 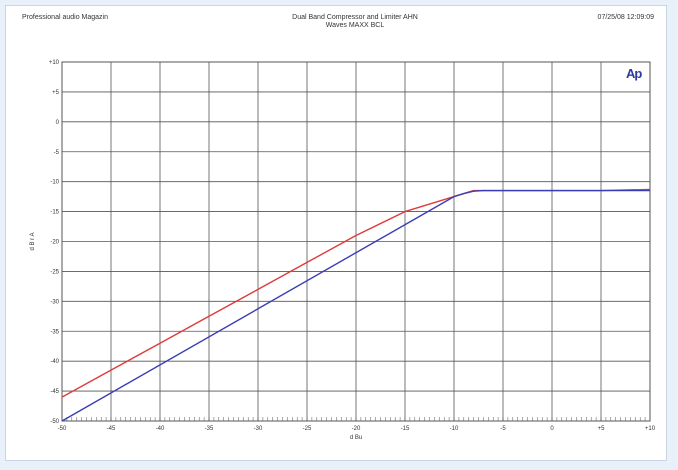 What do you see at coordinates (552, 429) in the screenshot?
I see `x-tick-label: 0` at bounding box center [552, 429].